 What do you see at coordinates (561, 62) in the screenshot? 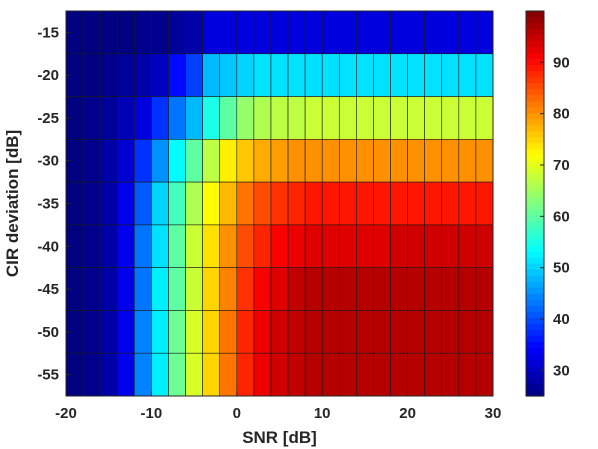
I see `colorbar-tick-label: 90` at bounding box center [561, 62].